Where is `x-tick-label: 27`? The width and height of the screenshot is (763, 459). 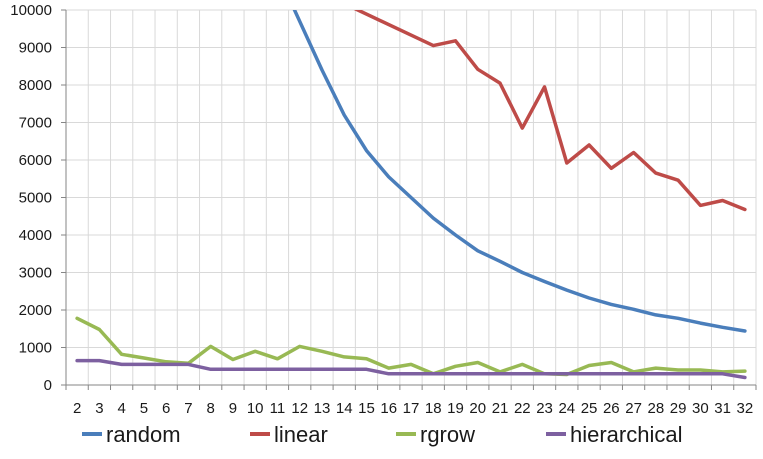
x-tick-label: 27 is located at coordinates (633, 408).